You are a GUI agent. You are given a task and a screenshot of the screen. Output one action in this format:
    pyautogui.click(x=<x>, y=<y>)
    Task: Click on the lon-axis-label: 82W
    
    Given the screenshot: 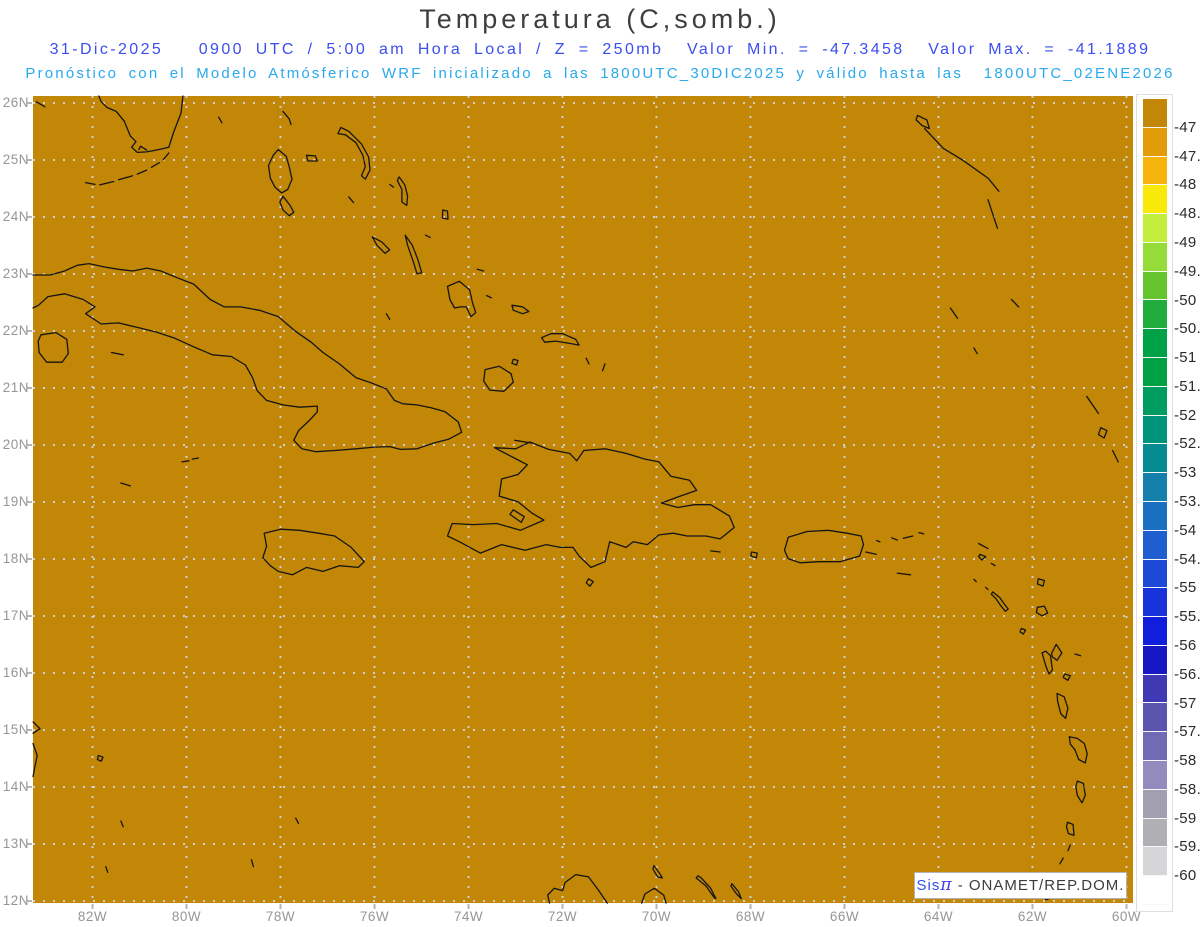 What is the action you would take?
    pyautogui.click(x=92, y=916)
    